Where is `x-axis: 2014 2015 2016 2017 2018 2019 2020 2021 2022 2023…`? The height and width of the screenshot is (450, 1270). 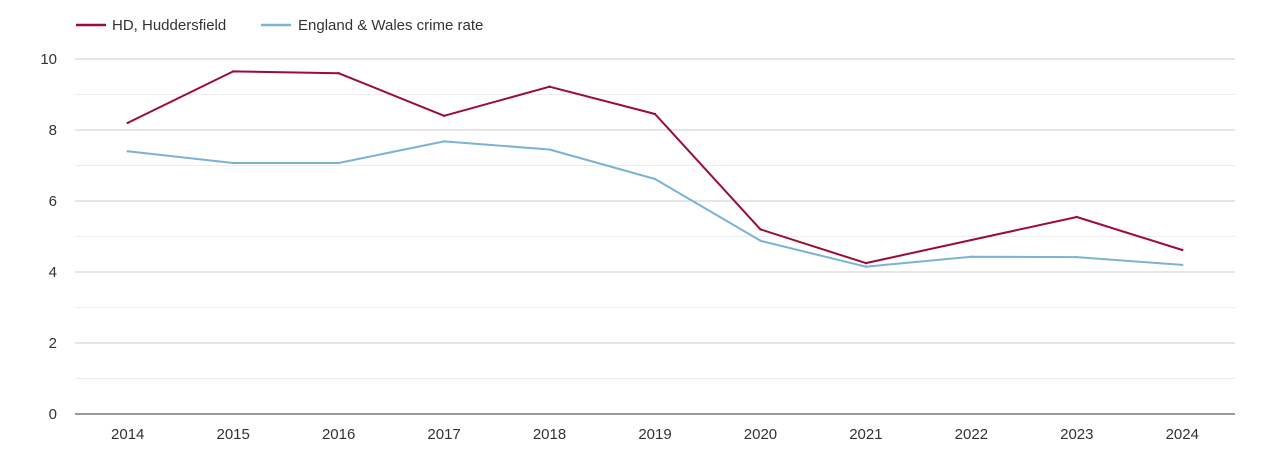 x-axis: 2014 2015 2016 2017 2018 2019 2020 2021 2022 2023… is located at coordinates (655, 428).